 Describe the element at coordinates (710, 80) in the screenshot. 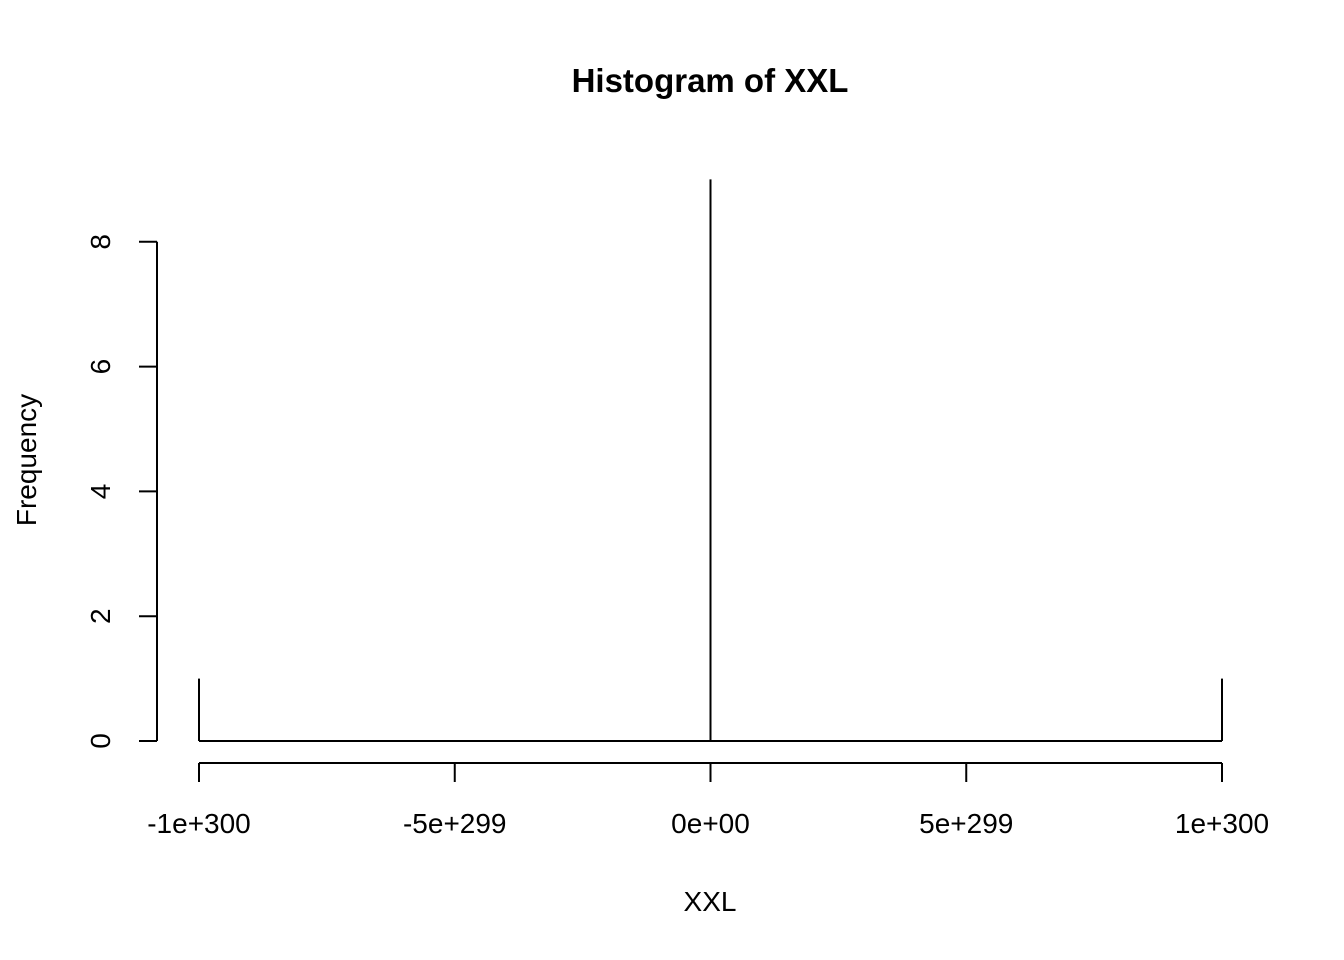

I see `chart-title: Histogram of XXL` at that location.